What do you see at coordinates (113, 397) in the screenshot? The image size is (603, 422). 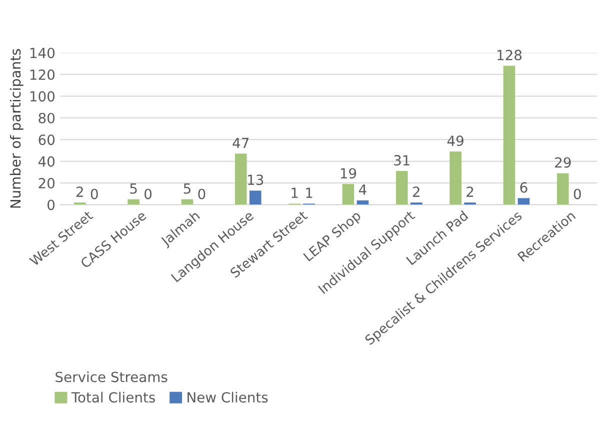 I see `legend-label: Total Clients` at bounding box center [113, 397].